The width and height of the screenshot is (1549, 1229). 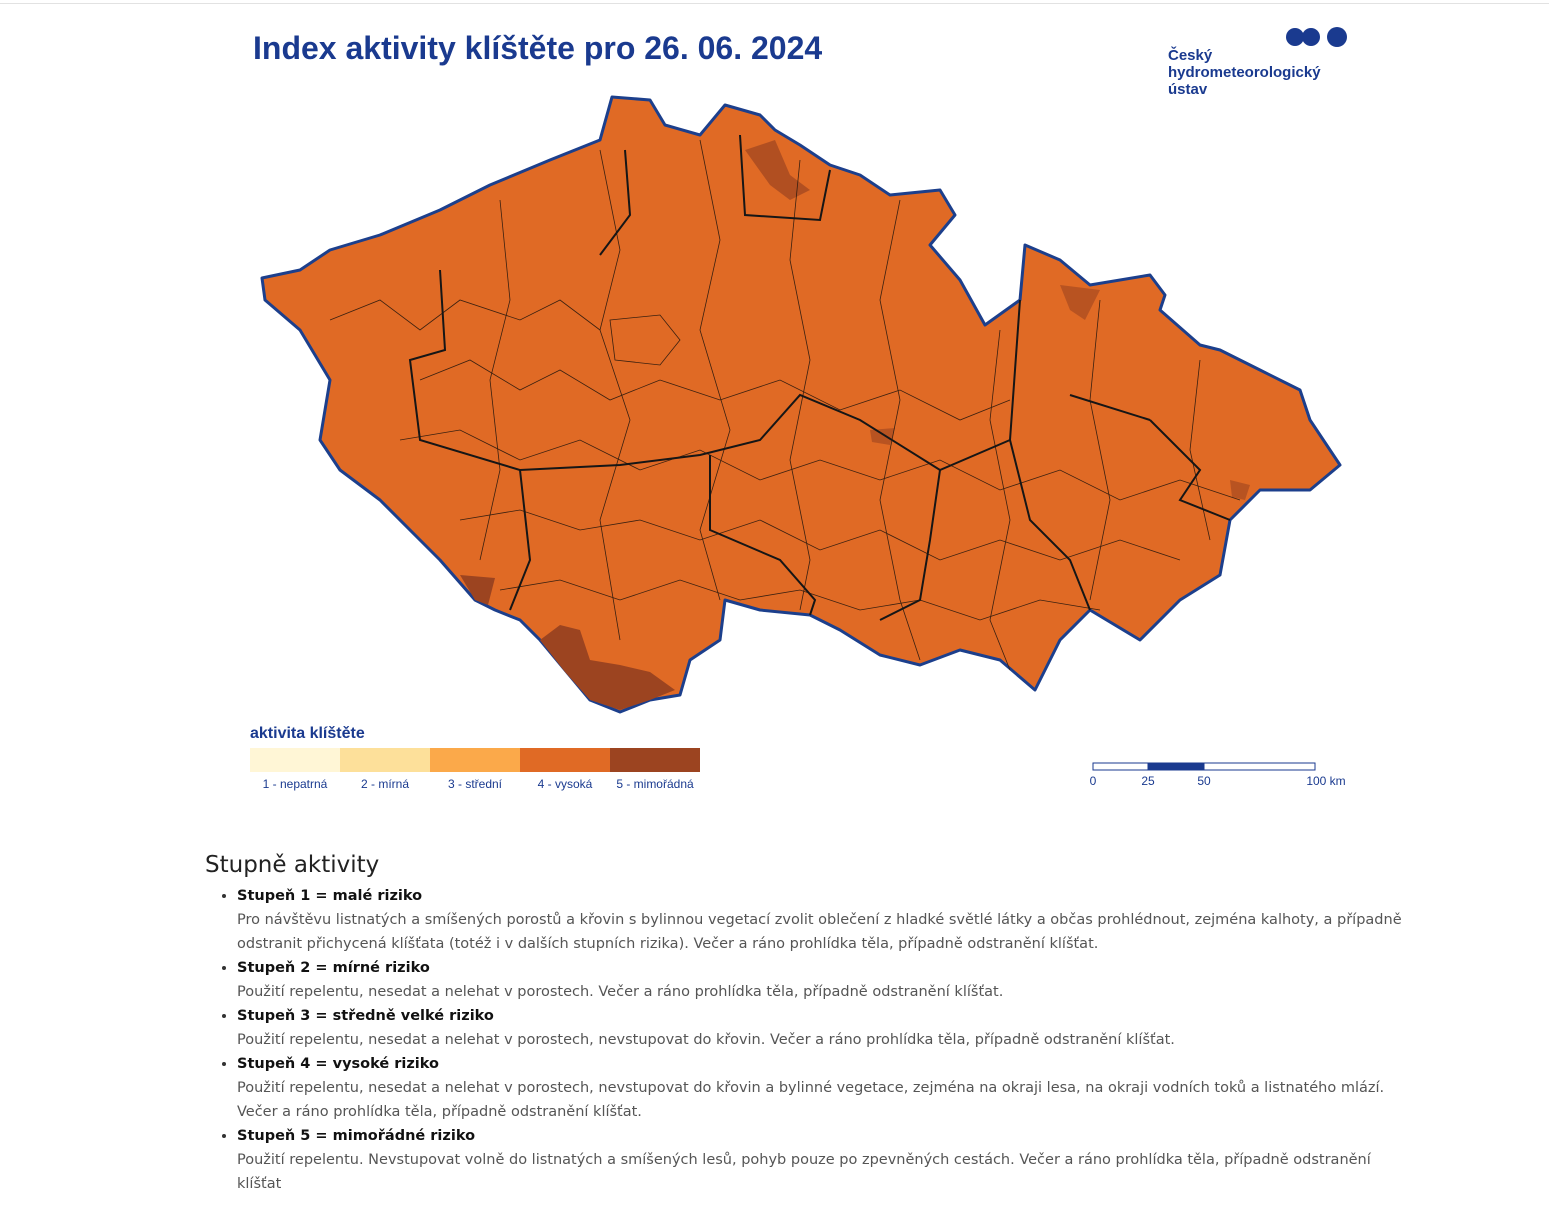 I want to click on item-title: Stupeň 2 = mírné riziko, so click(x=333, y=968).